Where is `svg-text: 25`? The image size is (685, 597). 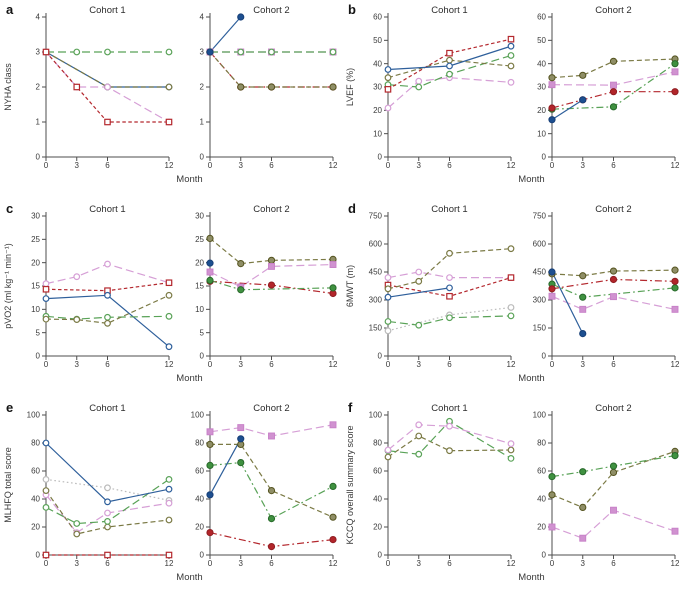 svg-text: 25 is located at coordinates (35, 239).